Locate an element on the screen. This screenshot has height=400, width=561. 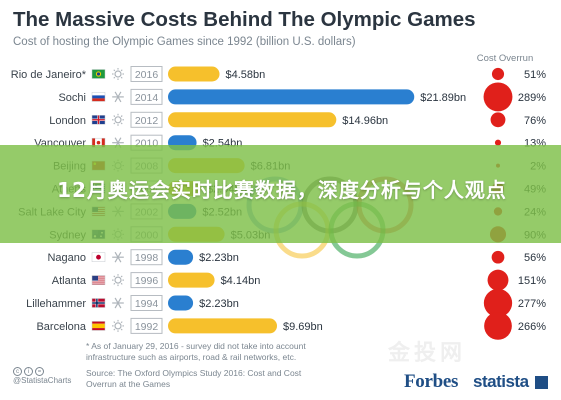
headline-banner-text: 12月奥运会实时比赛数据，深度分析与个人观点 is located at coordinates (282, 190).